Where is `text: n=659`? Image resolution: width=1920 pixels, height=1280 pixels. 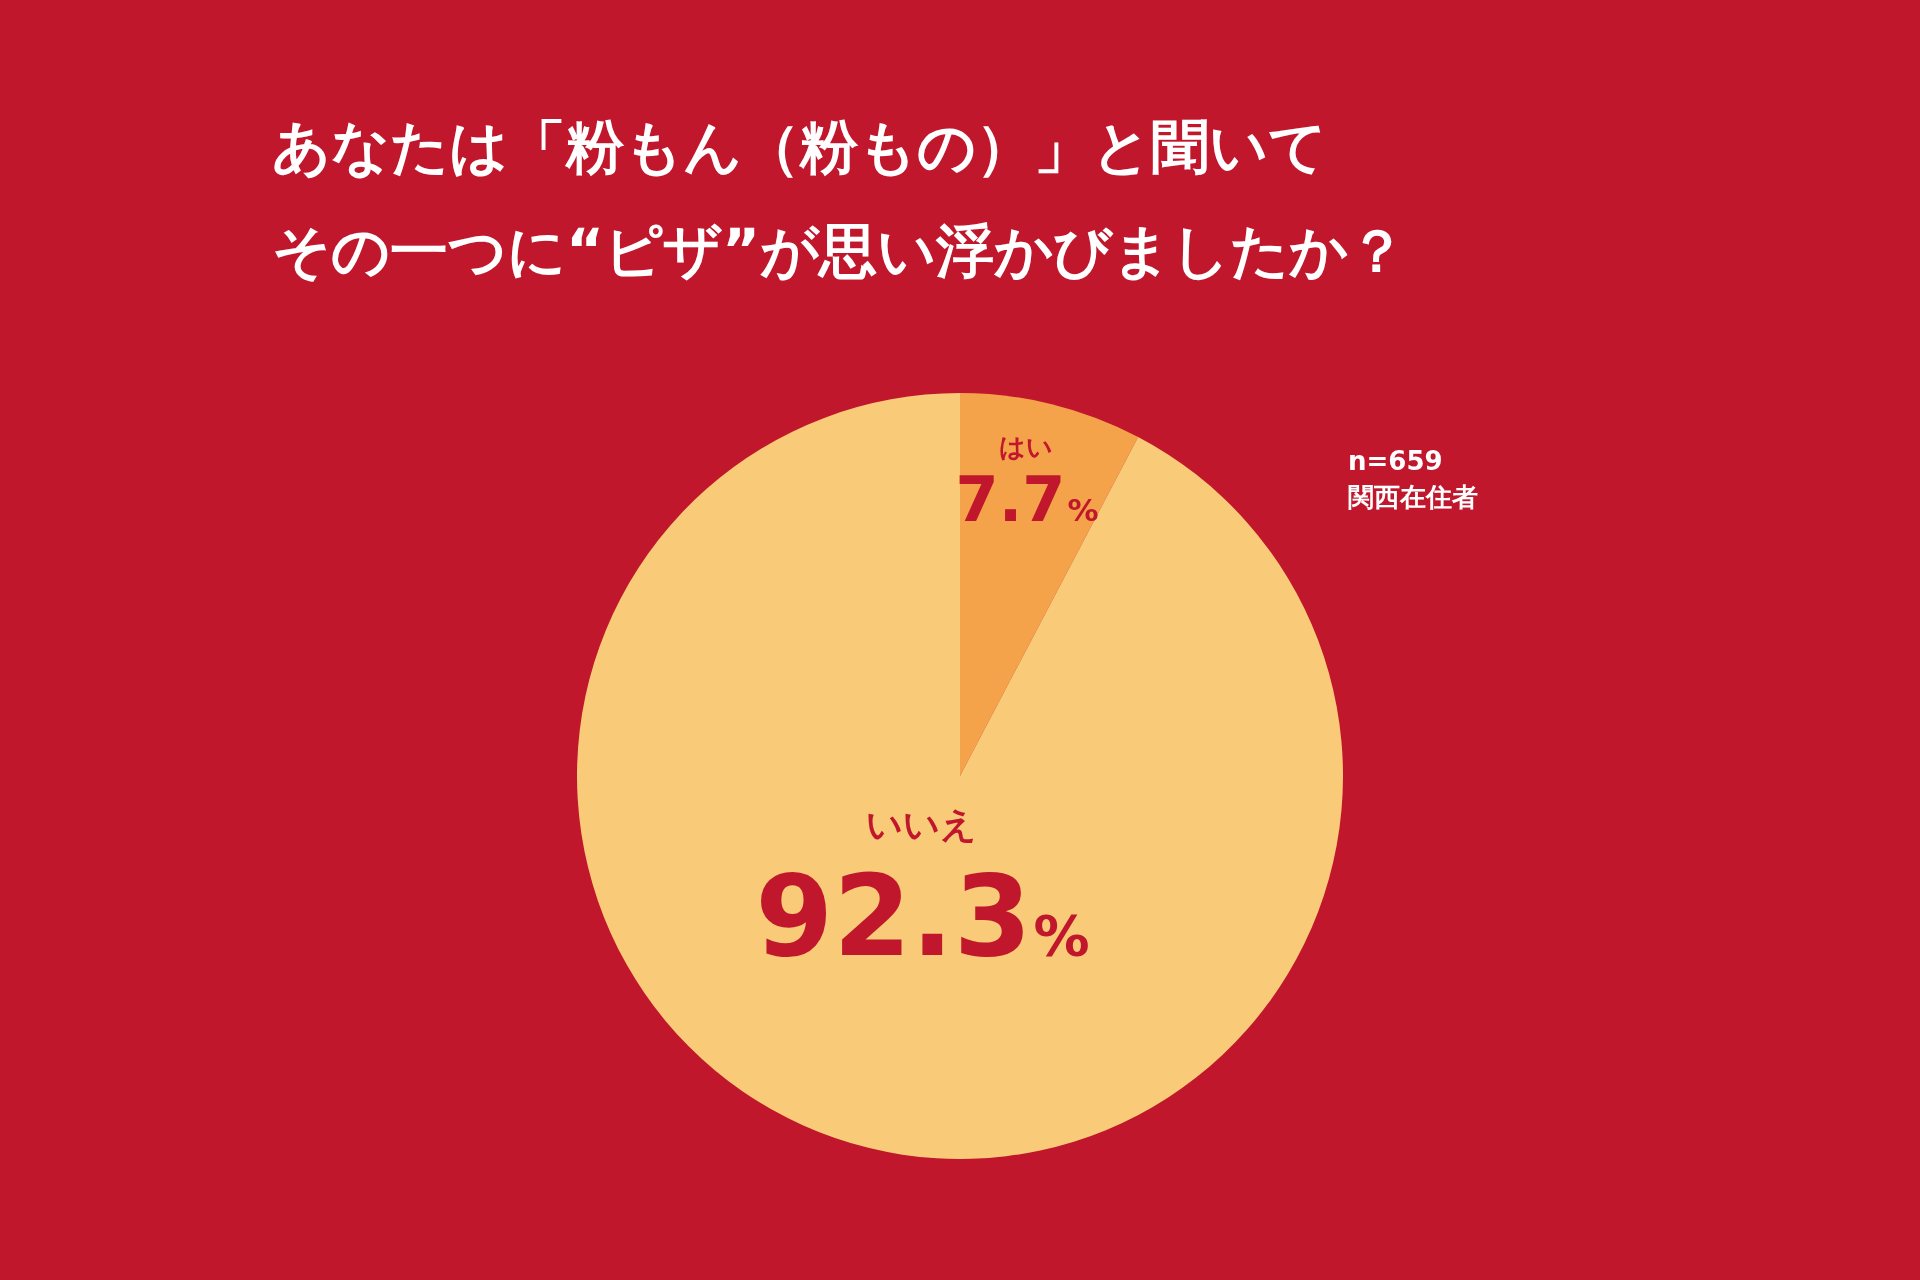
text: n=659 is located at coordinates (1396, 461).